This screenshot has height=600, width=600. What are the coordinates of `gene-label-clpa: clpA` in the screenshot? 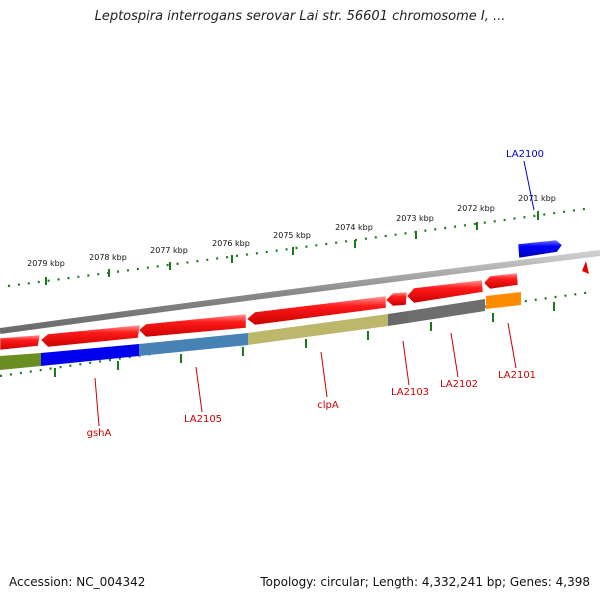 It's located at (328, 405).